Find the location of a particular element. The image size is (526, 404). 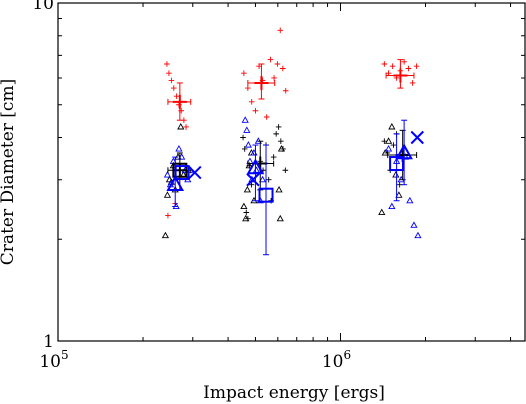

y-tick-label: 1 is located at coordinates (48, 342).